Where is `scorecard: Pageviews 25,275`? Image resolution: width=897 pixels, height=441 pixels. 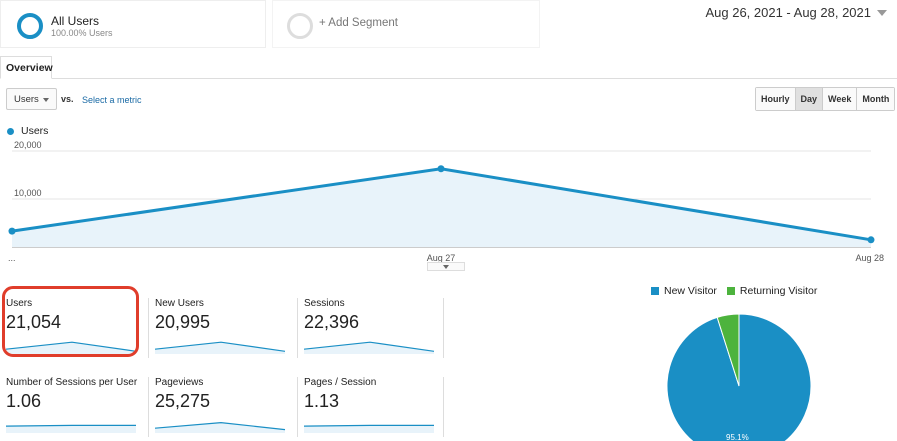
scorecard: Pageviews 25,275 is located at coordinates (221, 407).